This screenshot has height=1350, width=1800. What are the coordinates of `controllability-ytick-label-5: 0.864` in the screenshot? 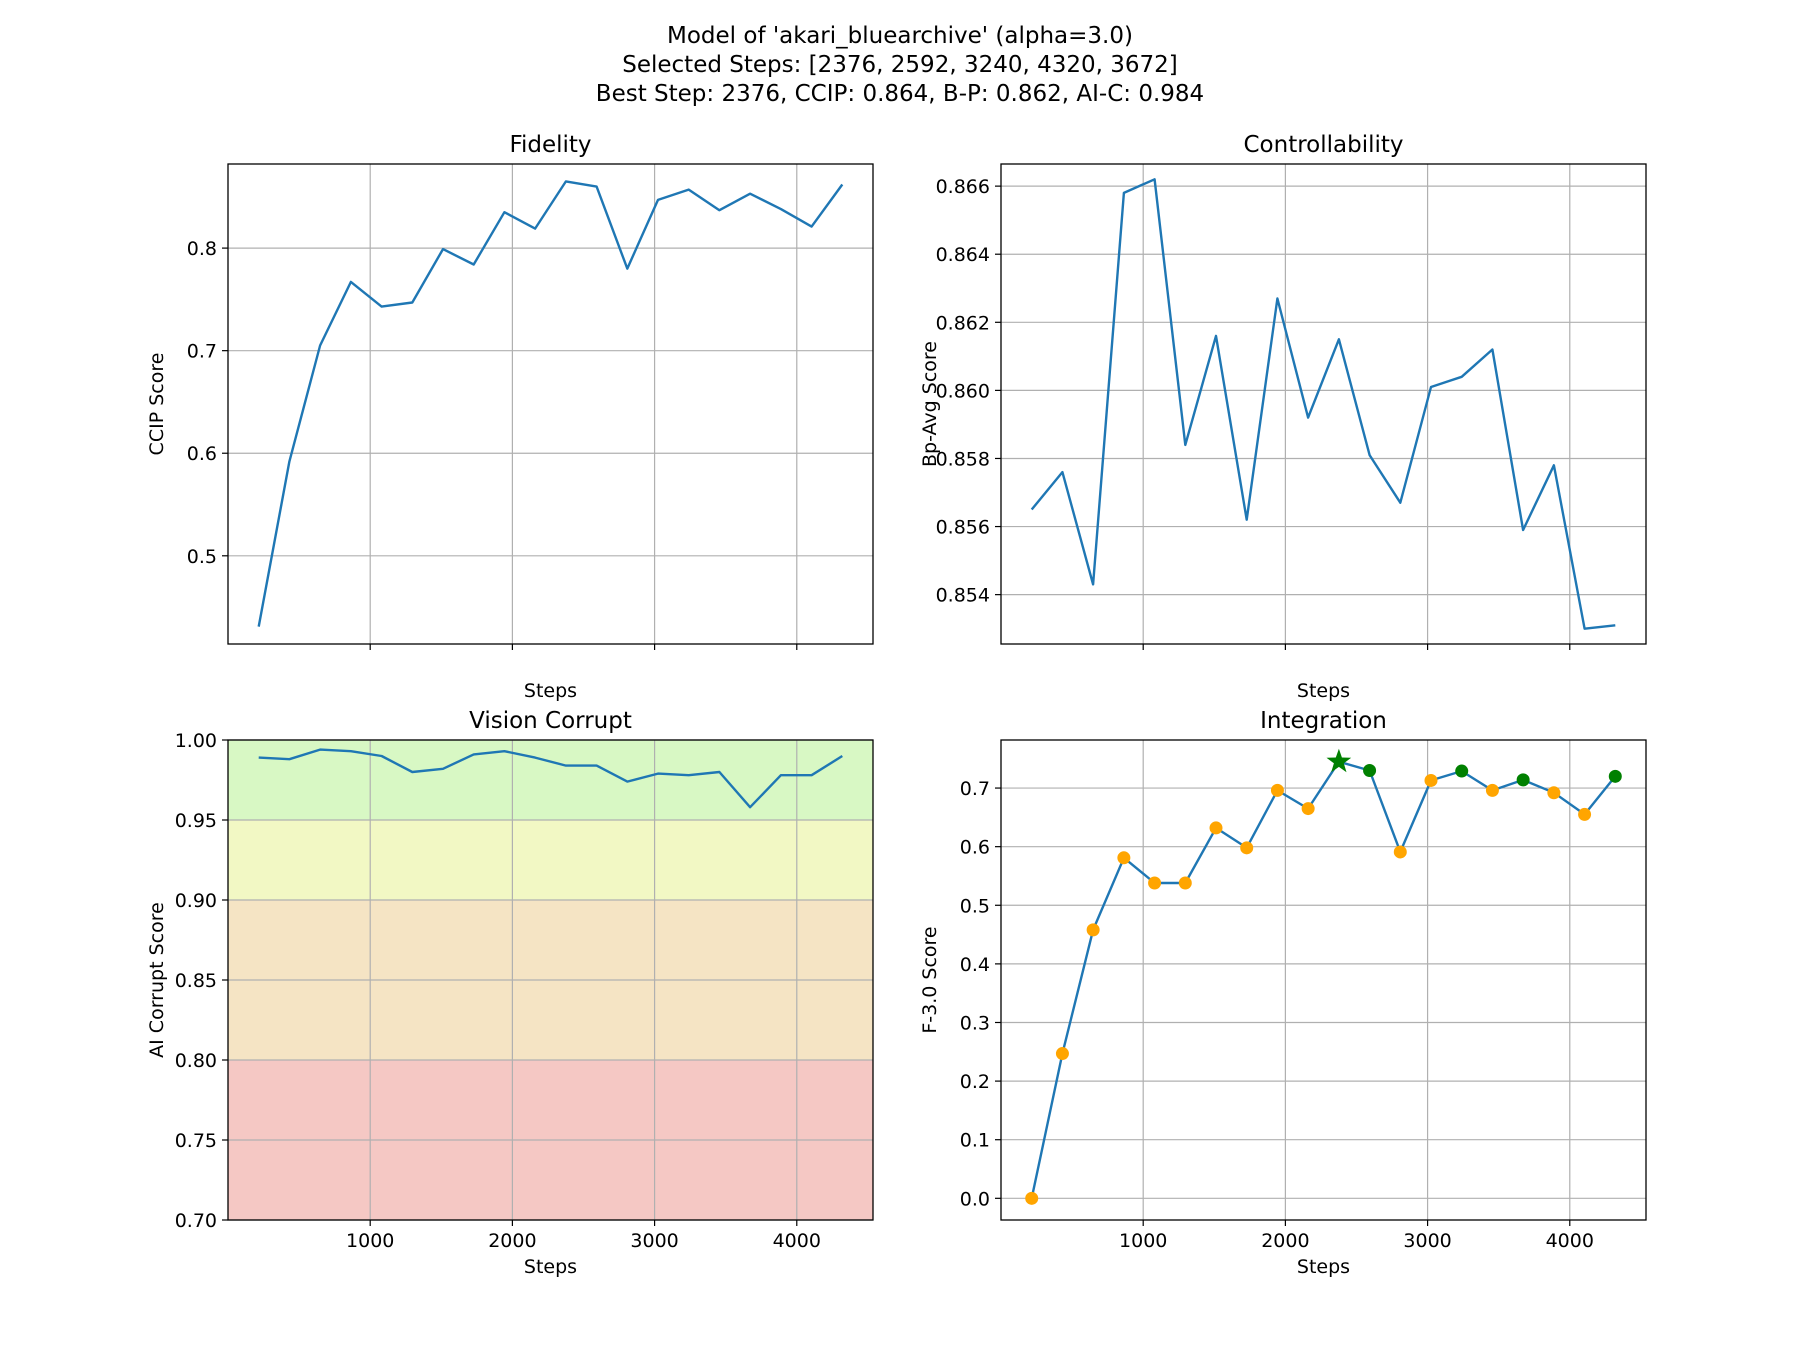 It's located at (963, 255).